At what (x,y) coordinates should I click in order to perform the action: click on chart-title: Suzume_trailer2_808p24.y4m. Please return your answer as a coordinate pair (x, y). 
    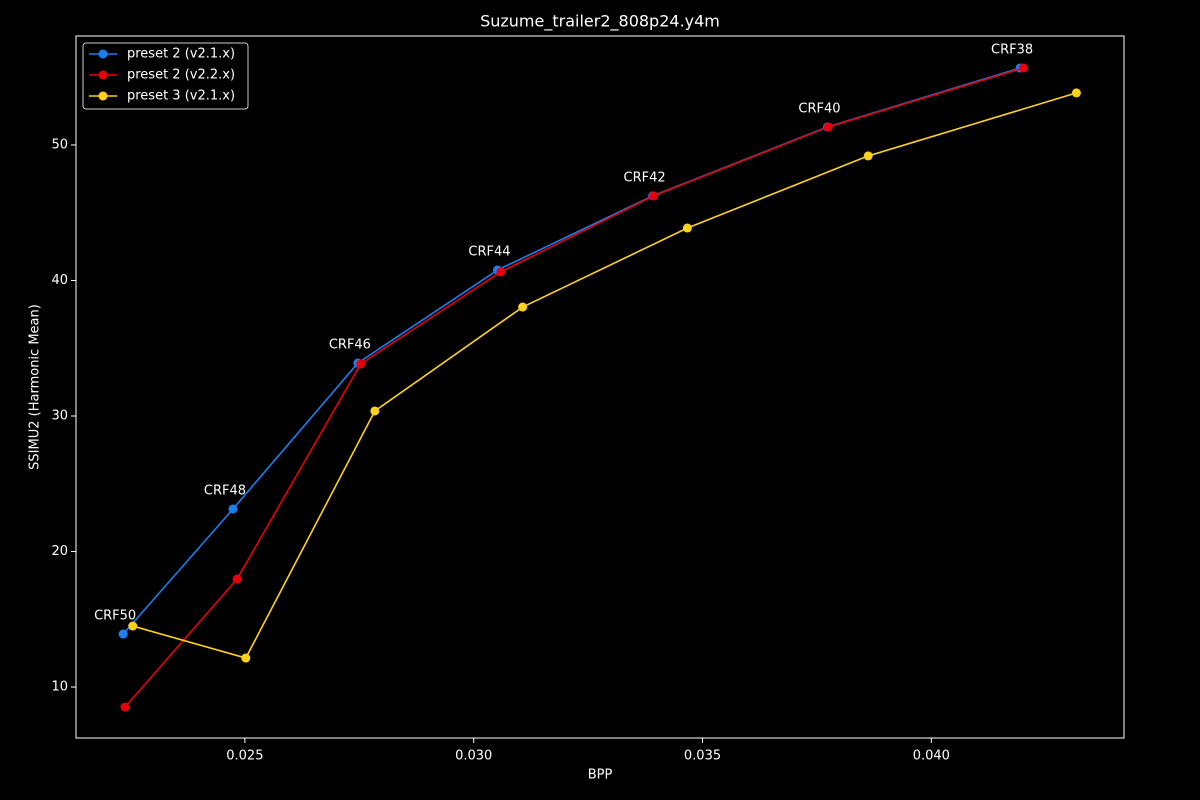
    Looking at the image, I should click on (600, 22).